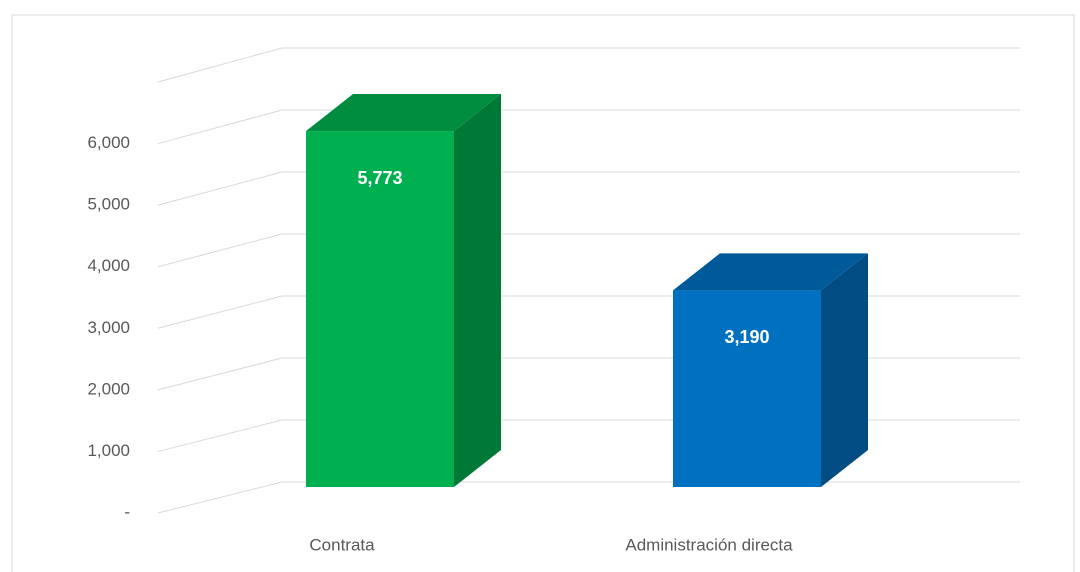 The image size is (1080, 572). What do you see at coordinates (379, 178) in the screenshot?
I see `value-label: 5,773` at bounding box center [379, 178].